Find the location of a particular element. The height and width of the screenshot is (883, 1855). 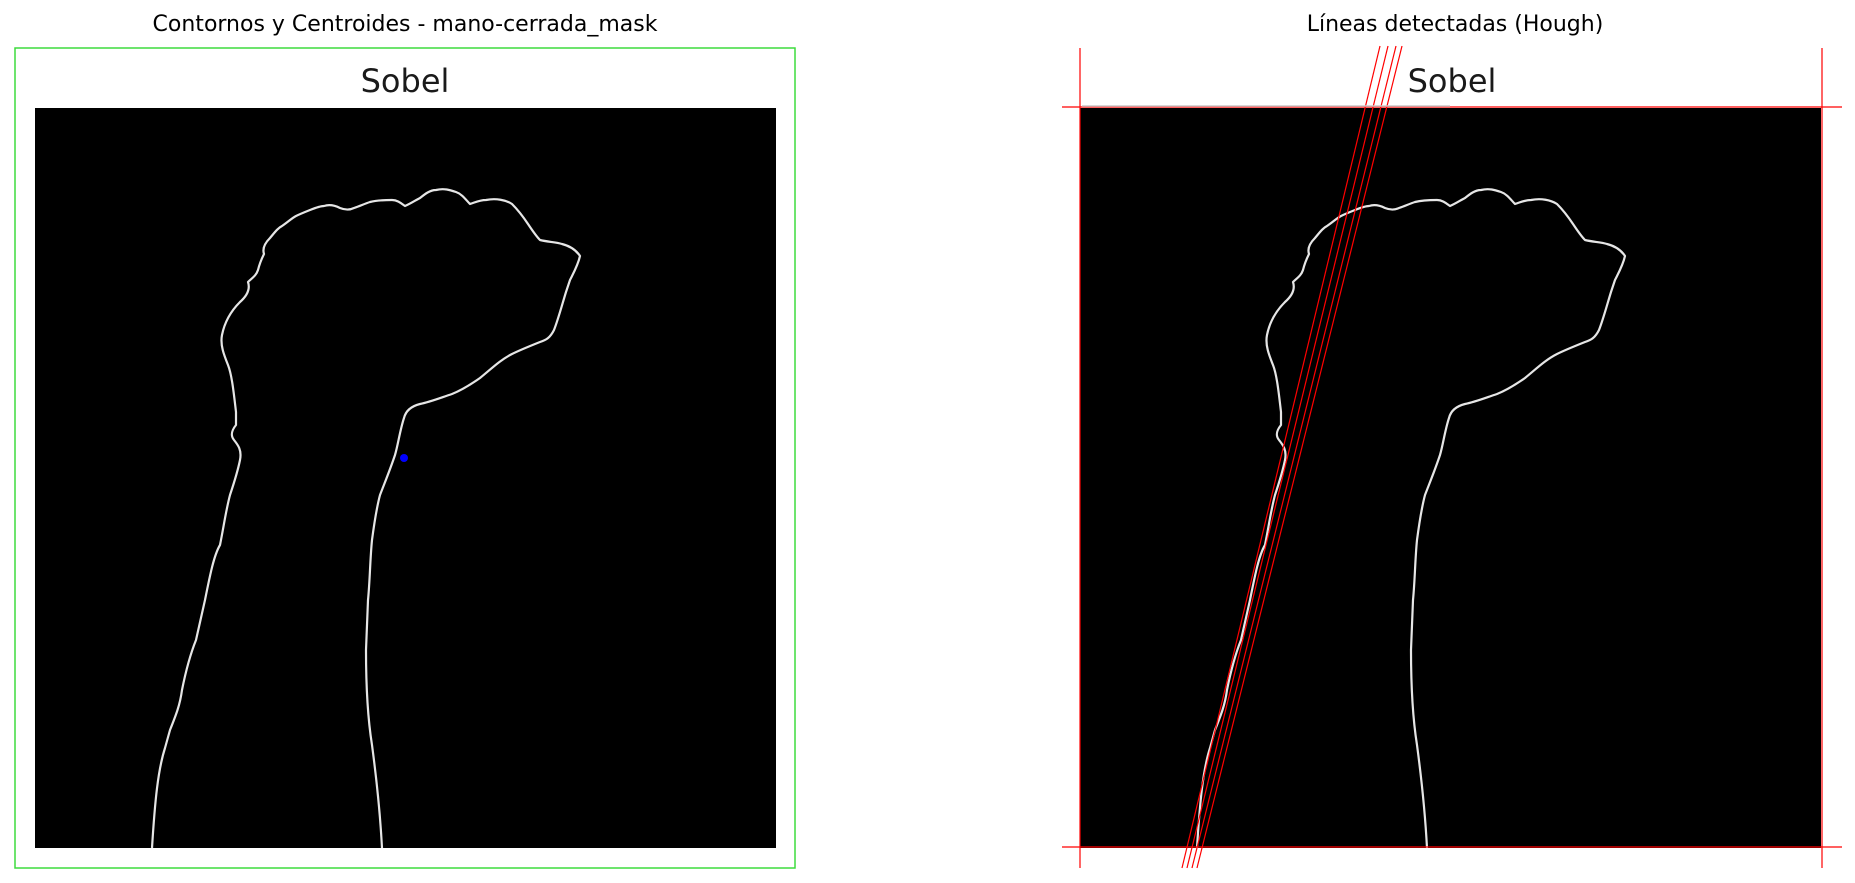

right-inner-title: Sobel is located at coordinates (1452, 81).